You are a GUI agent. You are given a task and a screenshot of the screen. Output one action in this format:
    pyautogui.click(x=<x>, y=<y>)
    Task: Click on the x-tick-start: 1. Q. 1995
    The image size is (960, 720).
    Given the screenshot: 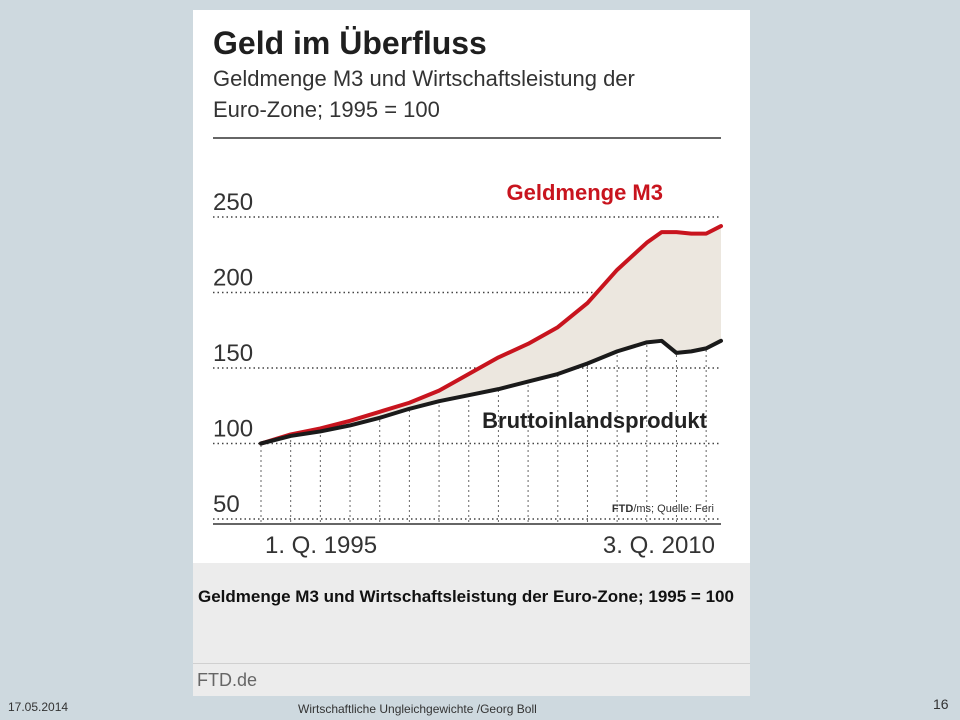 What is the action you would take?
    pyautogui.click(x=321, y=545)
    